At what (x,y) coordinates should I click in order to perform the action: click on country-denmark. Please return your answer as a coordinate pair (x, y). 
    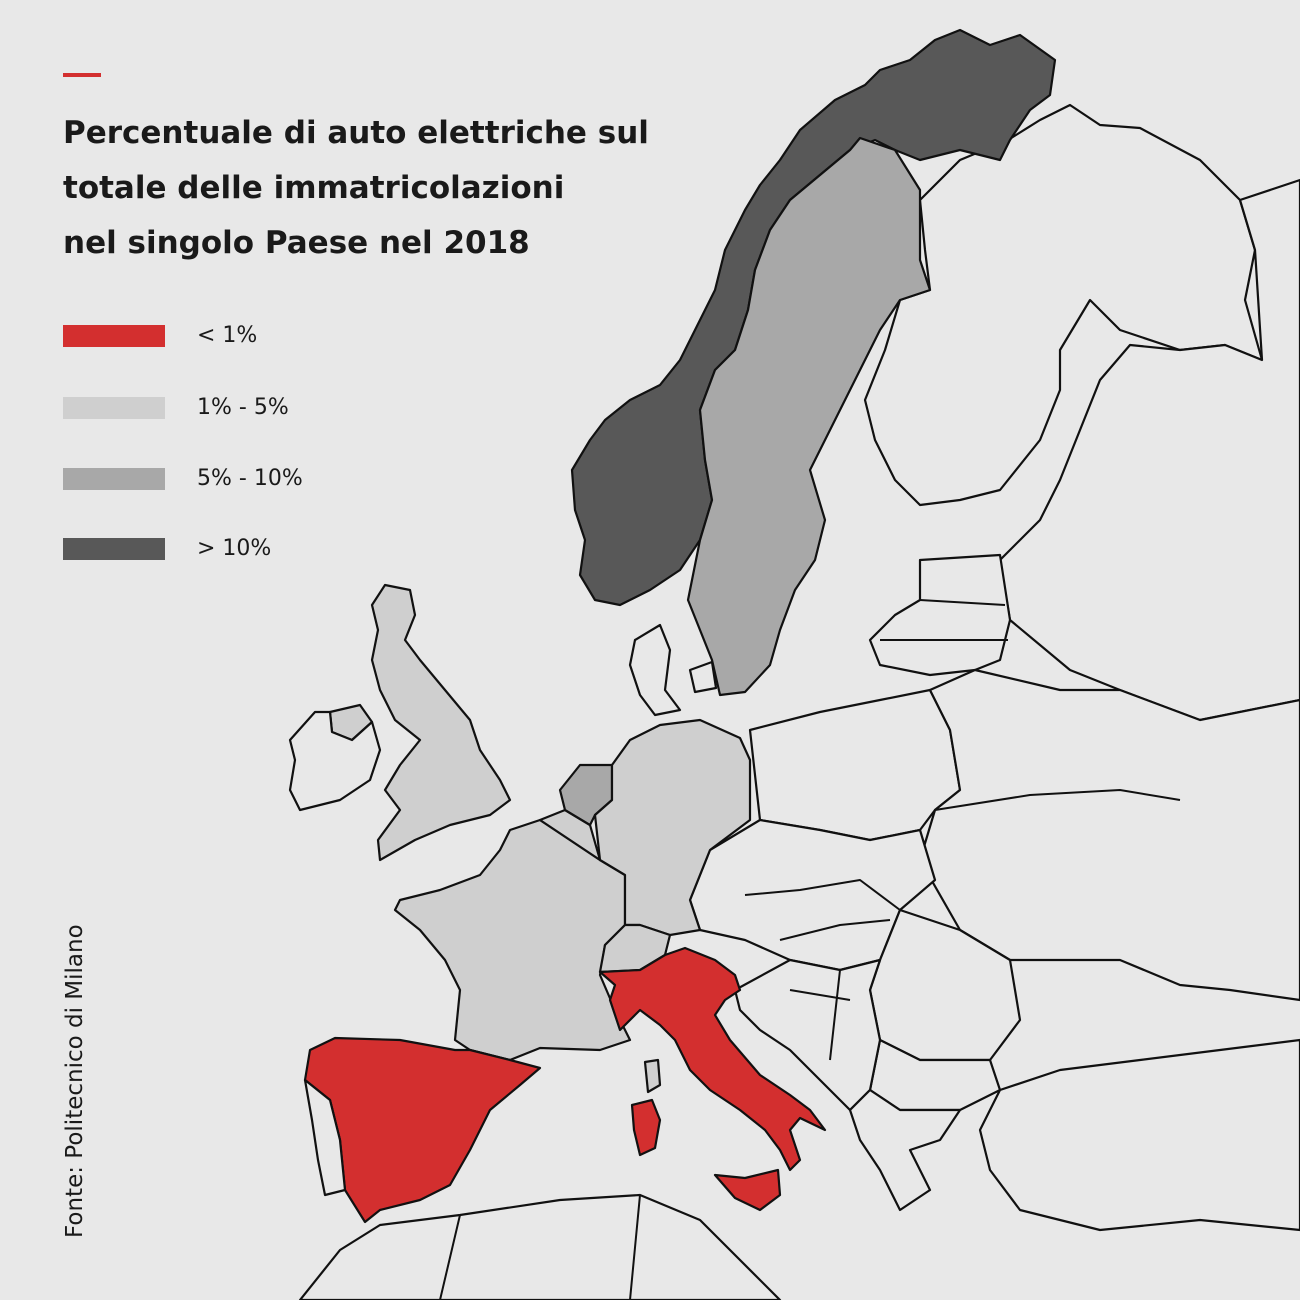
    Looking at the image, I should click on (655, 670).